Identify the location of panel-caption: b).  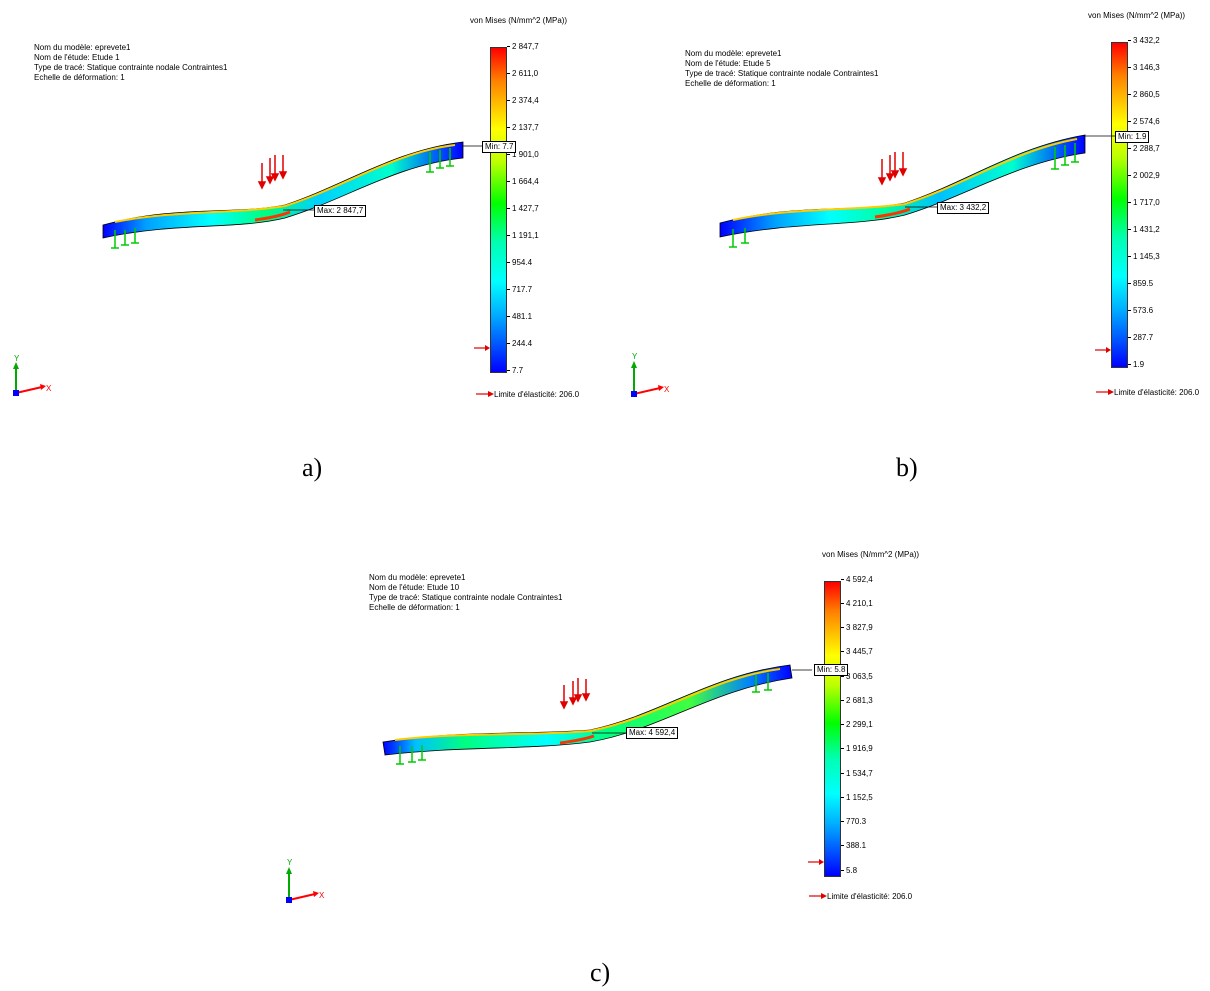
(907, 467).